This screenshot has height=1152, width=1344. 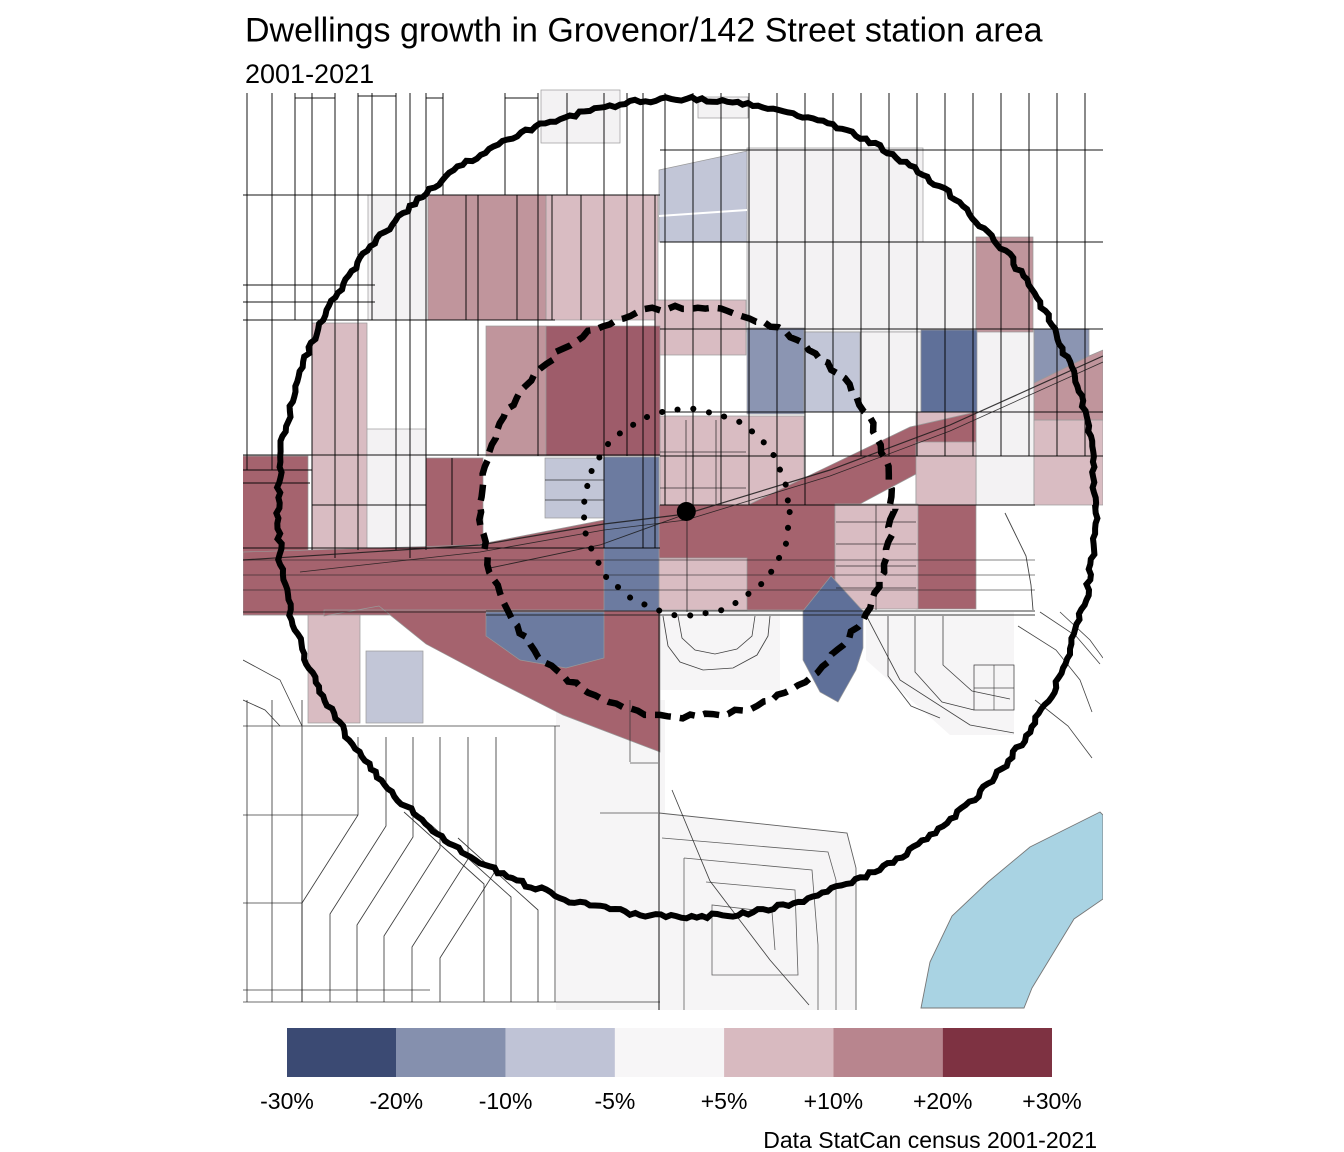 What do you see at coordinates (396, 1101) in the screenshot?
I see `svg-text: -20%` at bounding box center [396, 1101].